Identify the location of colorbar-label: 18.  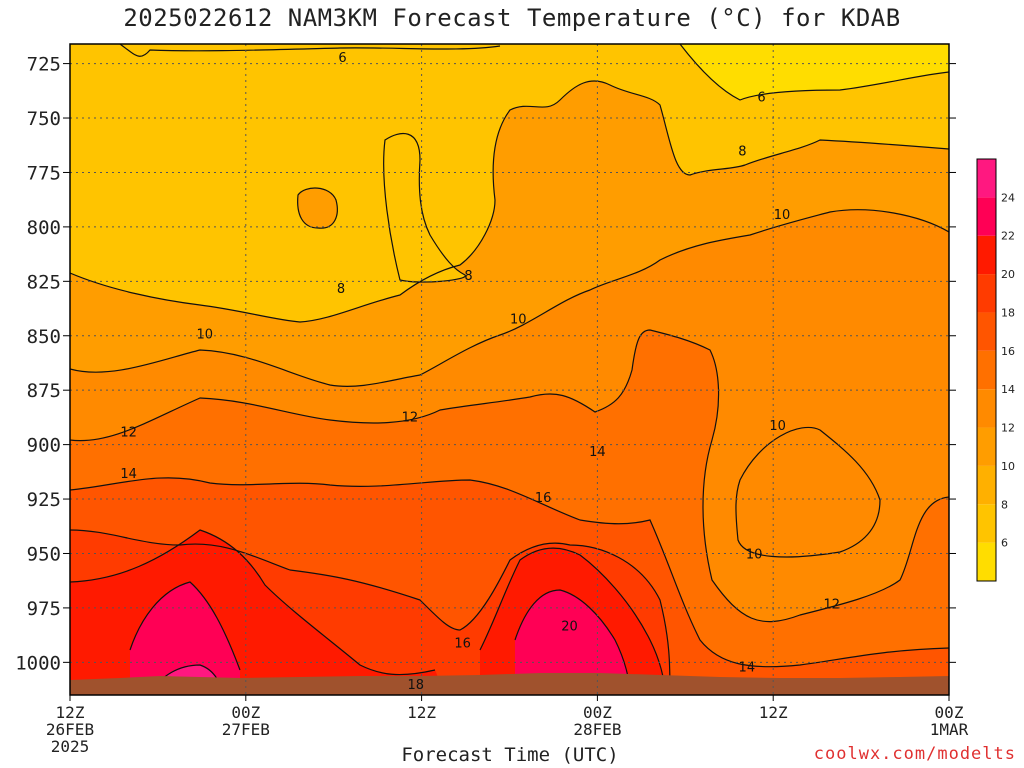
(1008, 312).